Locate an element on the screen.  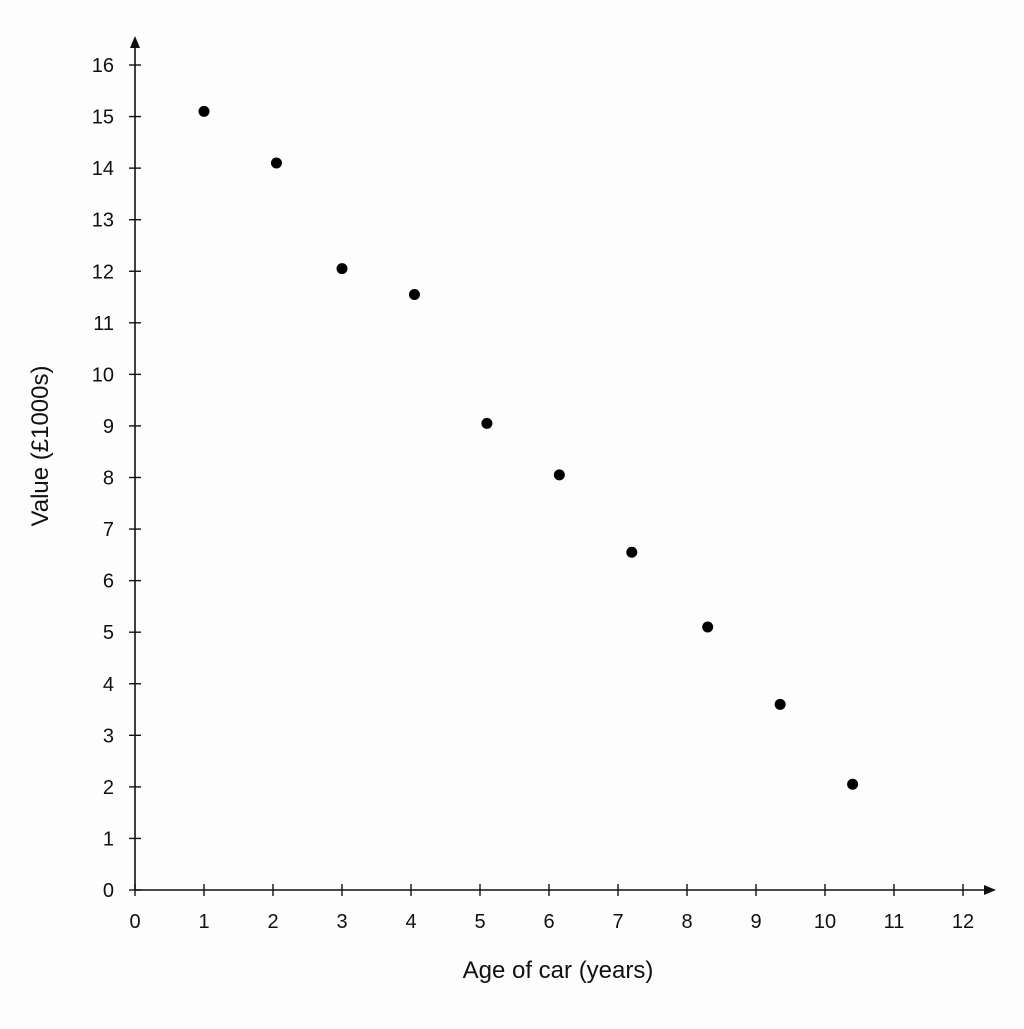
y-tick-label: 5 is located at coordinates (108, 633).